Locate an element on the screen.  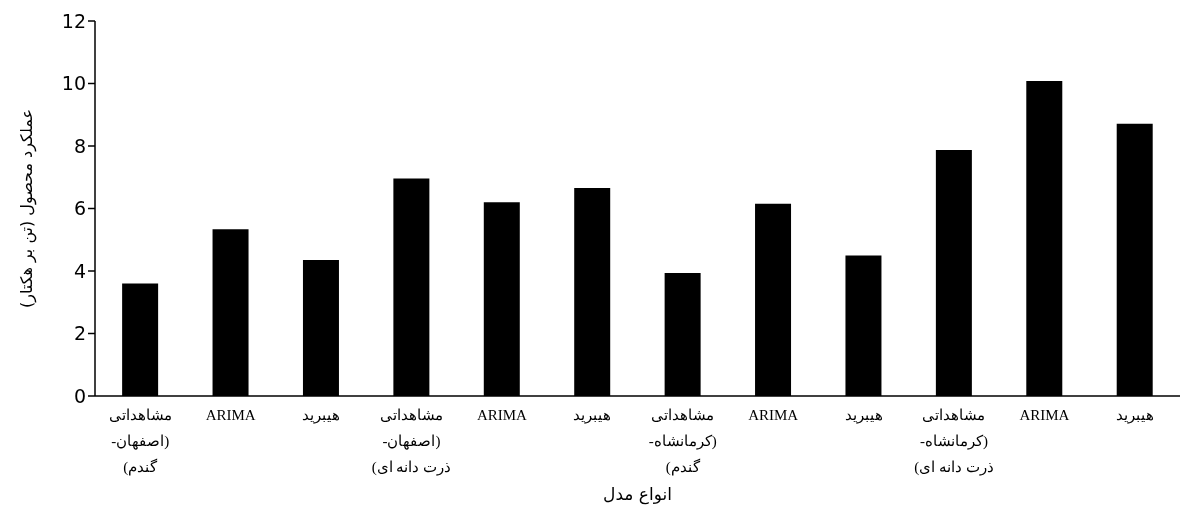
x-tick-label: مشاهداتی (اصفهان- گندم) is located at coordinates (140, 441).